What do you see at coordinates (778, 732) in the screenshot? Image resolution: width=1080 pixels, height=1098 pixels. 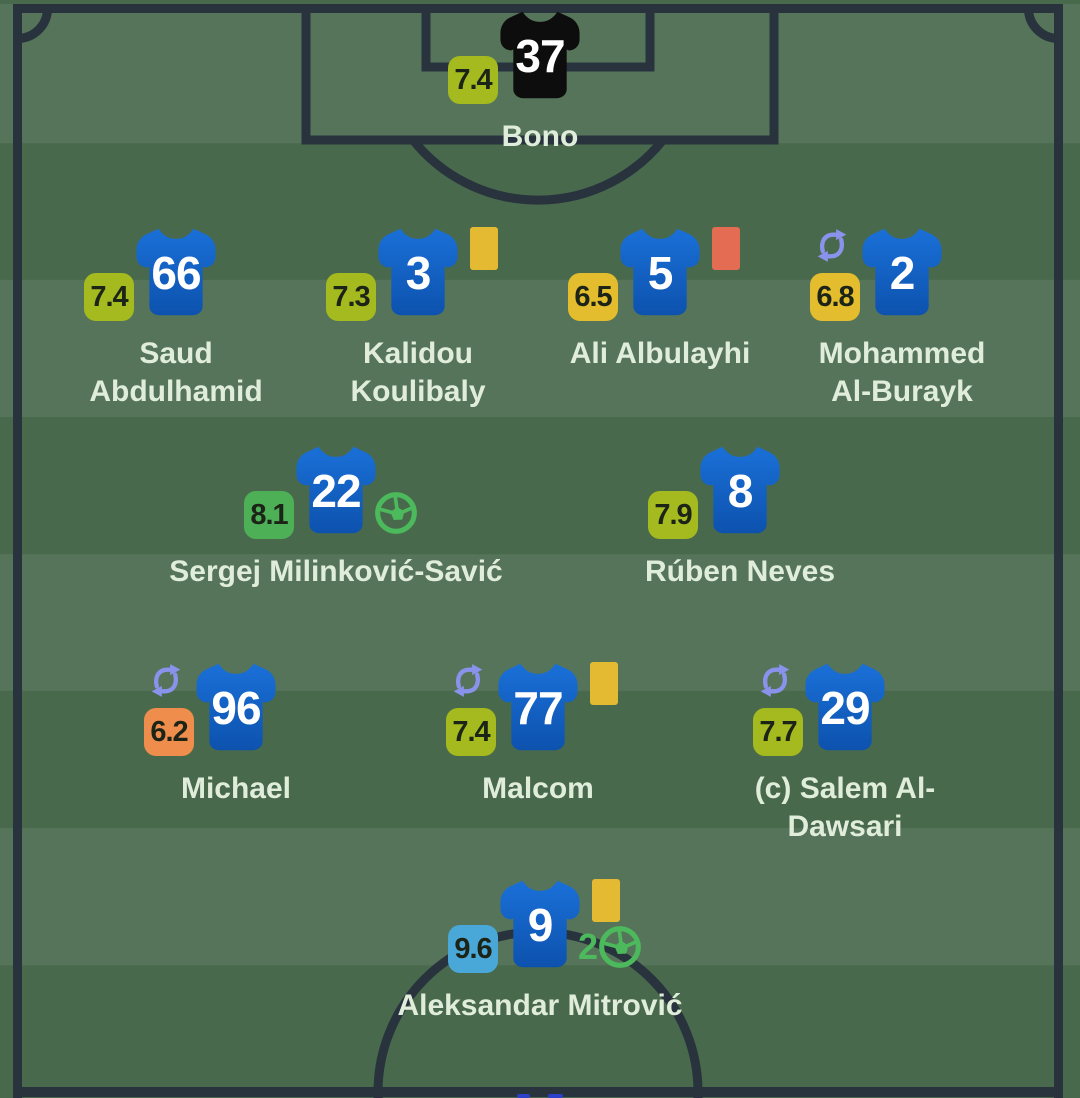 I see `rating-badge: 7.7` at bounding box center [778, 732].